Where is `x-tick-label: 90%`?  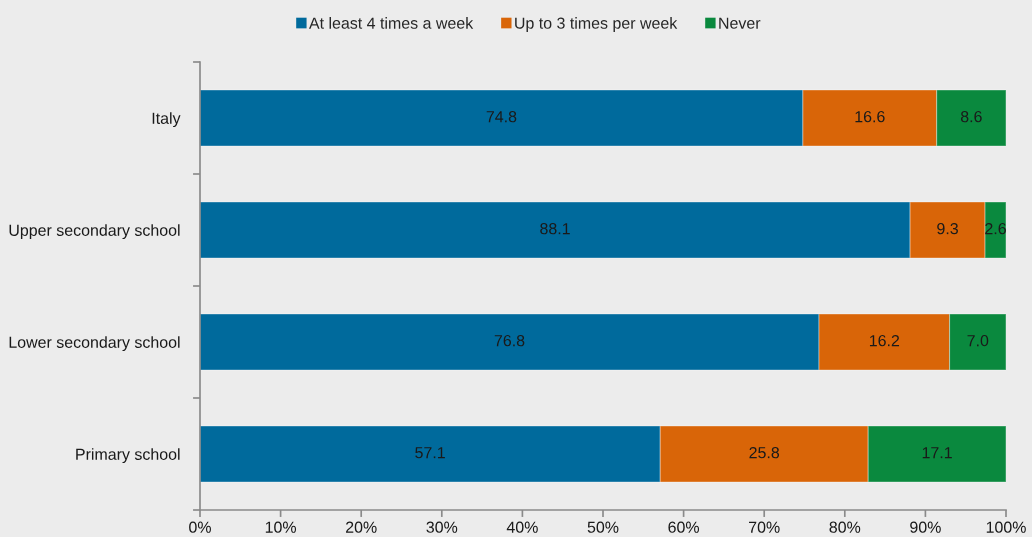
x-tick-label: 90% is located at coordinates (925, 527).